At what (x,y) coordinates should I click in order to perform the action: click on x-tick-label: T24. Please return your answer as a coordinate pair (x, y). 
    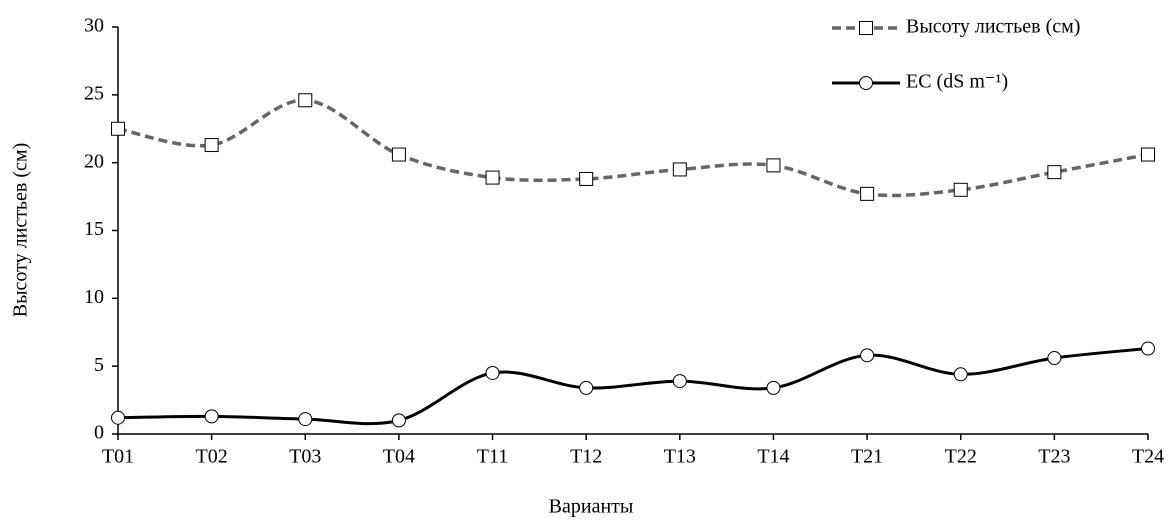
    Looking at the image, I should click on (1148, 457).